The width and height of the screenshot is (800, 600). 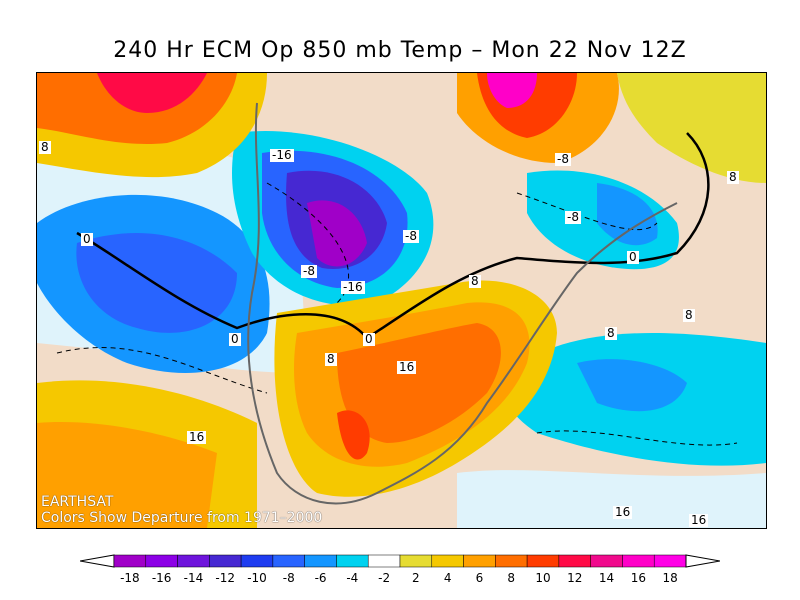 What do you see at coordinates (632, 385) in the screenshot?
I see `cold-atlantic-core` at bounding box center [632, 385].